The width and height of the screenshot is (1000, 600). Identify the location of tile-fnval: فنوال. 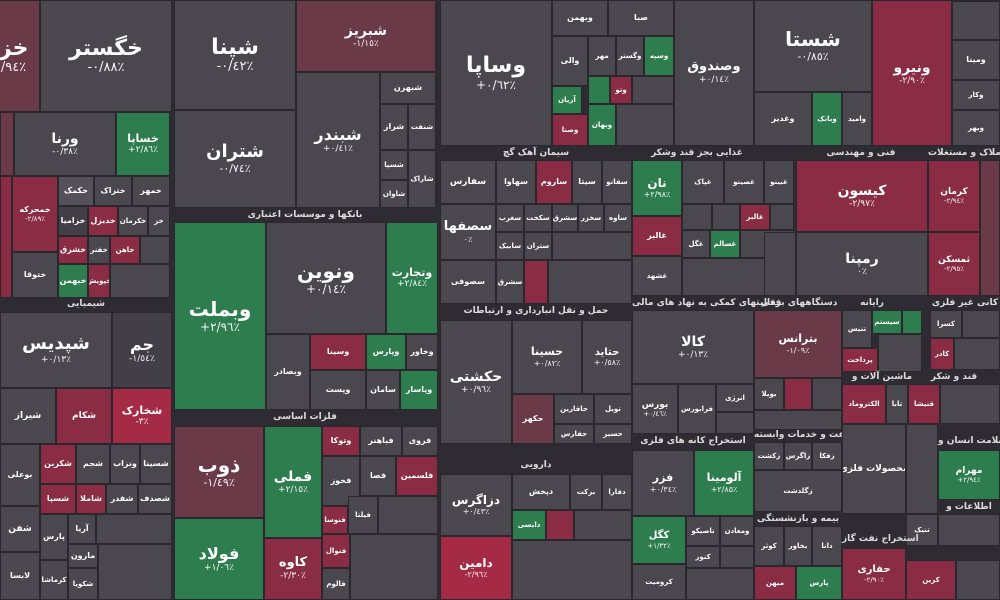
(336, 551).